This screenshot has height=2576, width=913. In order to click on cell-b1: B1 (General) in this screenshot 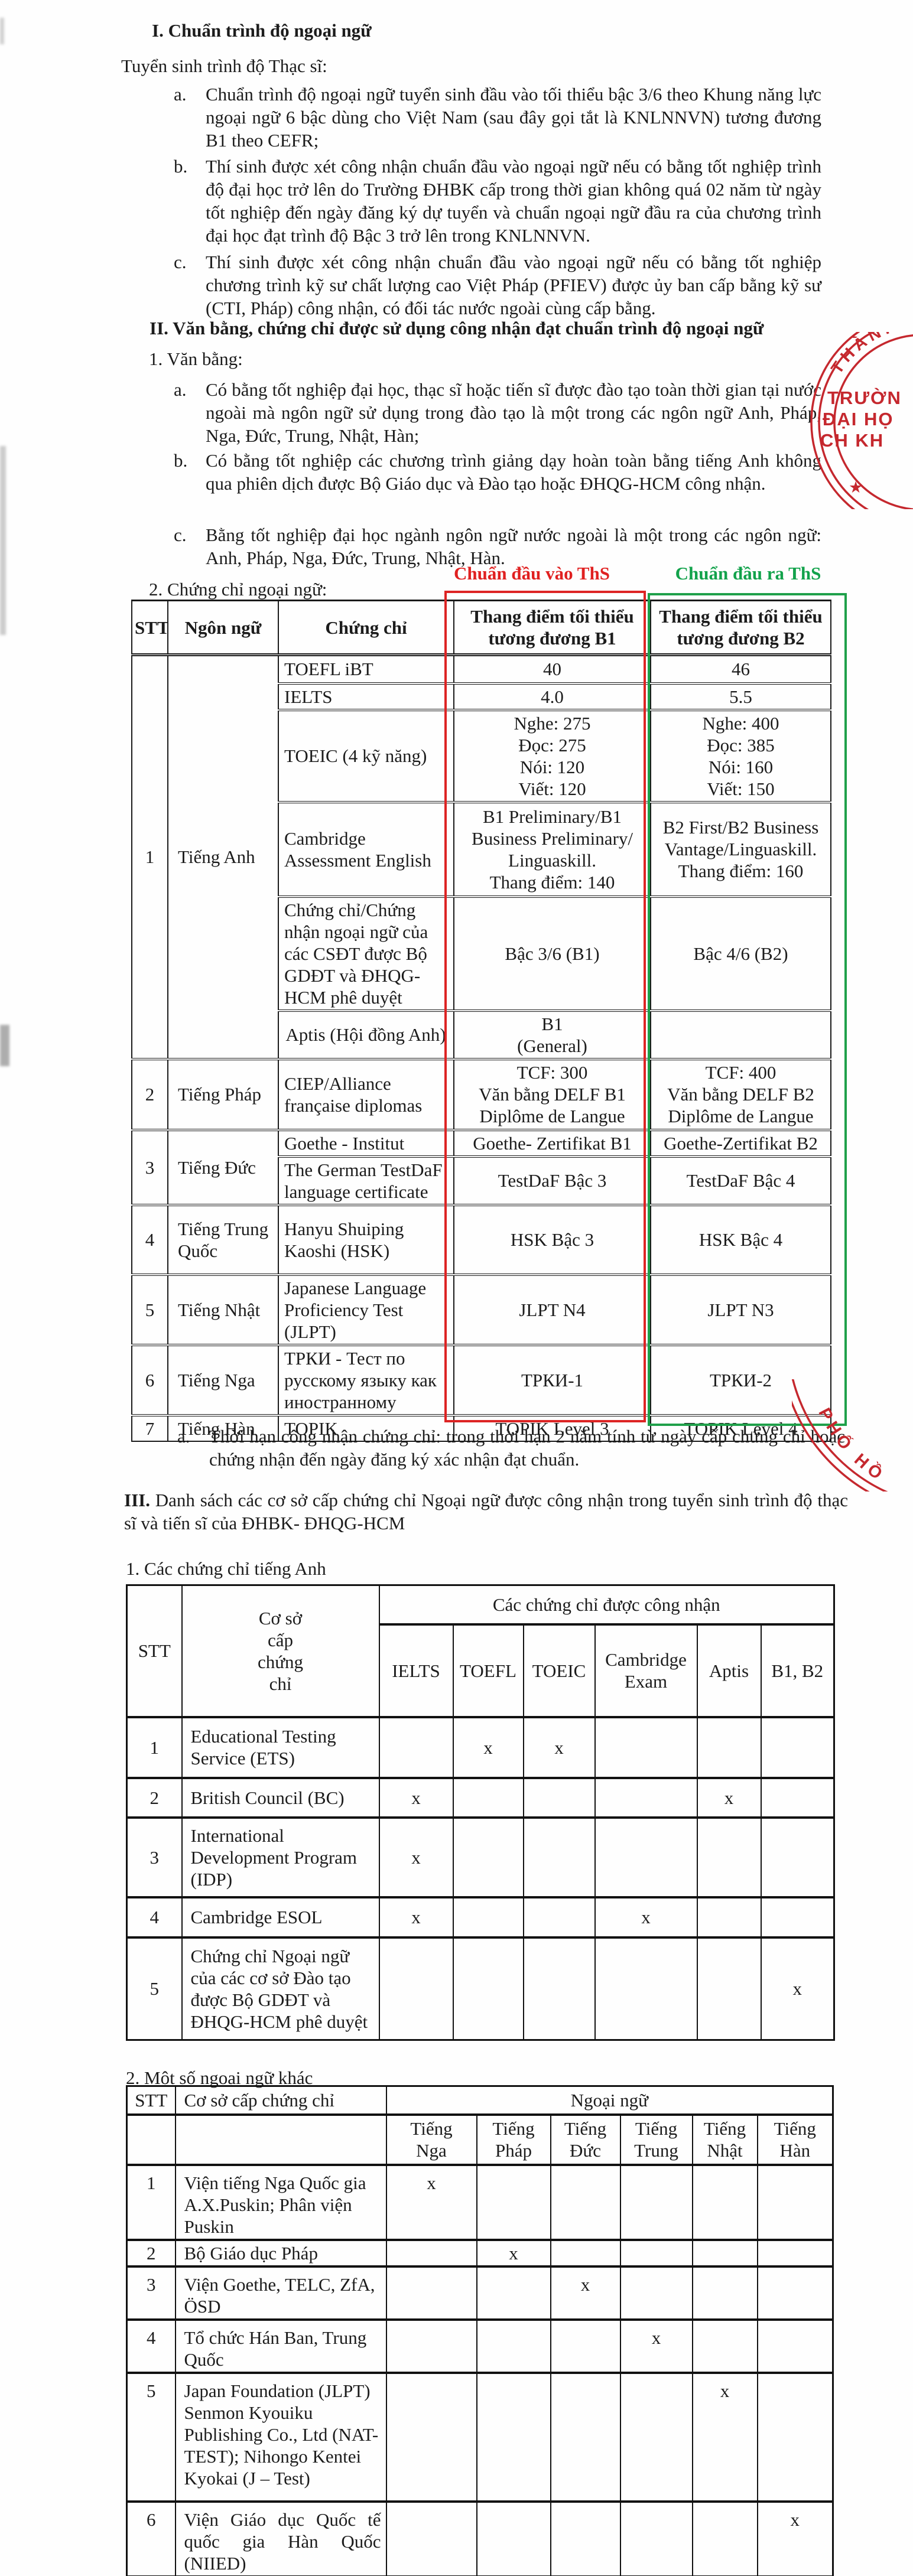, I will do `click(552, 1034)`.